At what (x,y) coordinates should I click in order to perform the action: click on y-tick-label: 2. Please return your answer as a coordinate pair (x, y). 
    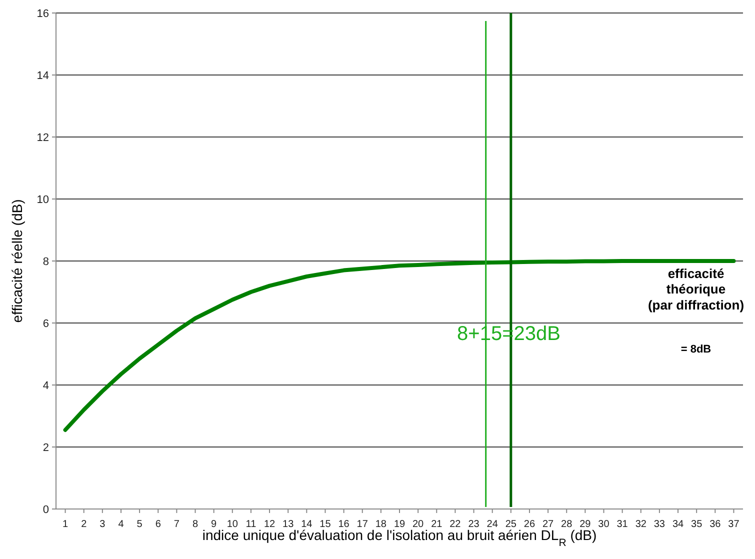
    Looking at the image, I should click on (45, 448).